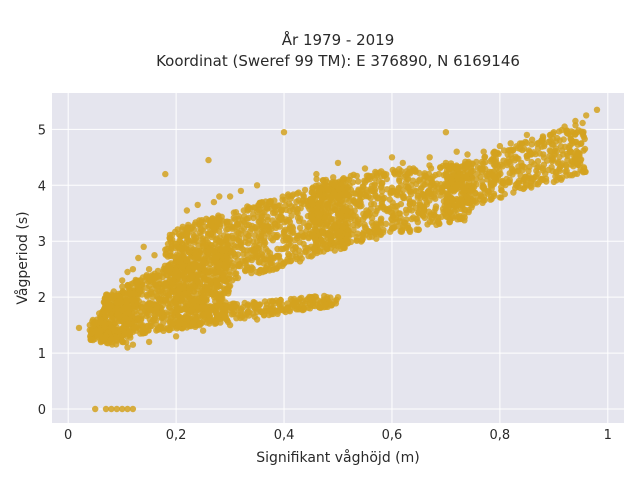  What do you see at coordinates (42, 130) in the screenshot?
I see `y-tick-label: 5` at bounding box center [42, 130].